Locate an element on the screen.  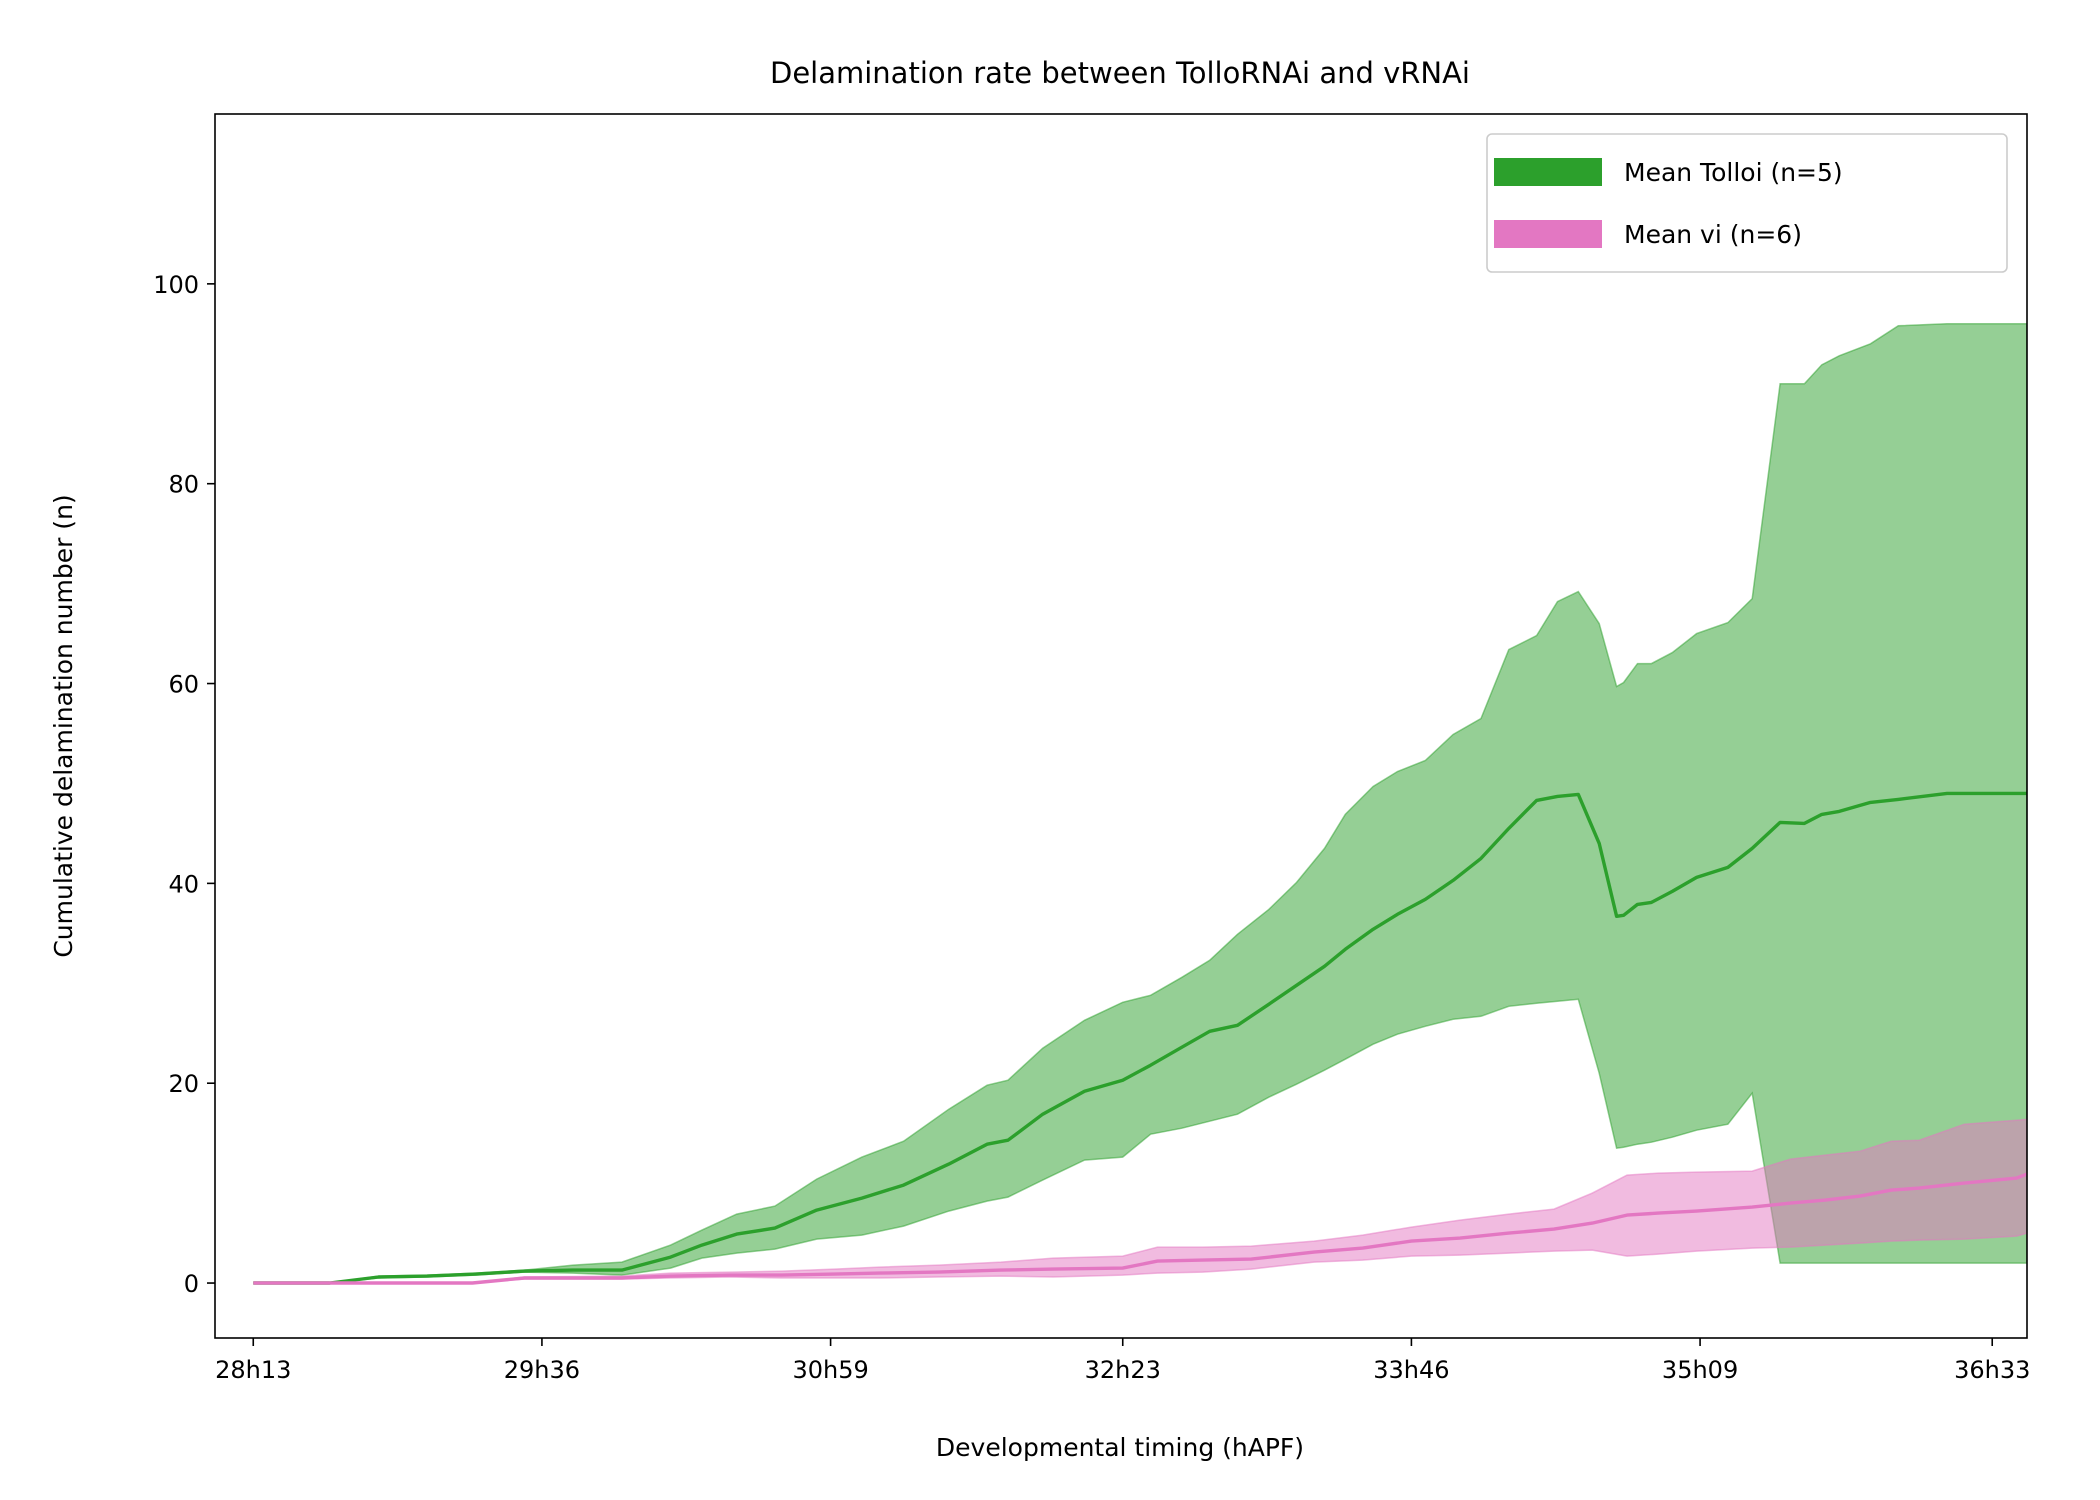
x-axis: 28h13 29h36 30h59 32h23 33h46 35h09 36h33 is located at coordinates (1122, 1361).